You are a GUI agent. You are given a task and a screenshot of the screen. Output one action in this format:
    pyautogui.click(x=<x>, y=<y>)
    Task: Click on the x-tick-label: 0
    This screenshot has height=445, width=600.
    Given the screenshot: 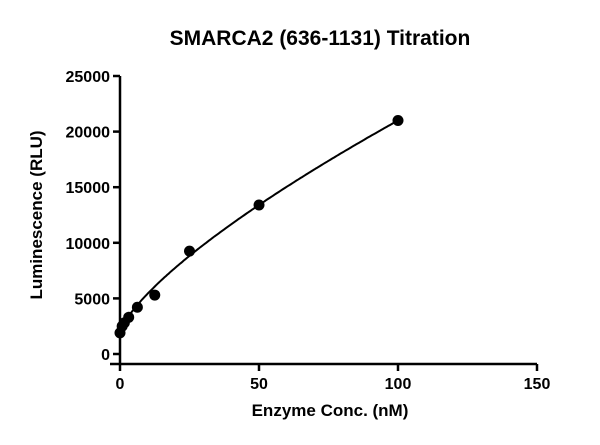 What is the action you would take?
    pyautogui.click(x=120, y=384)
    